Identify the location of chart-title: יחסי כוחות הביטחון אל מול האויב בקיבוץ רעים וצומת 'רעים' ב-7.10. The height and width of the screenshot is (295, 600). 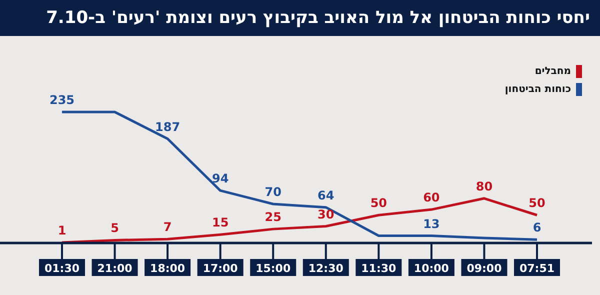
(300, 18).